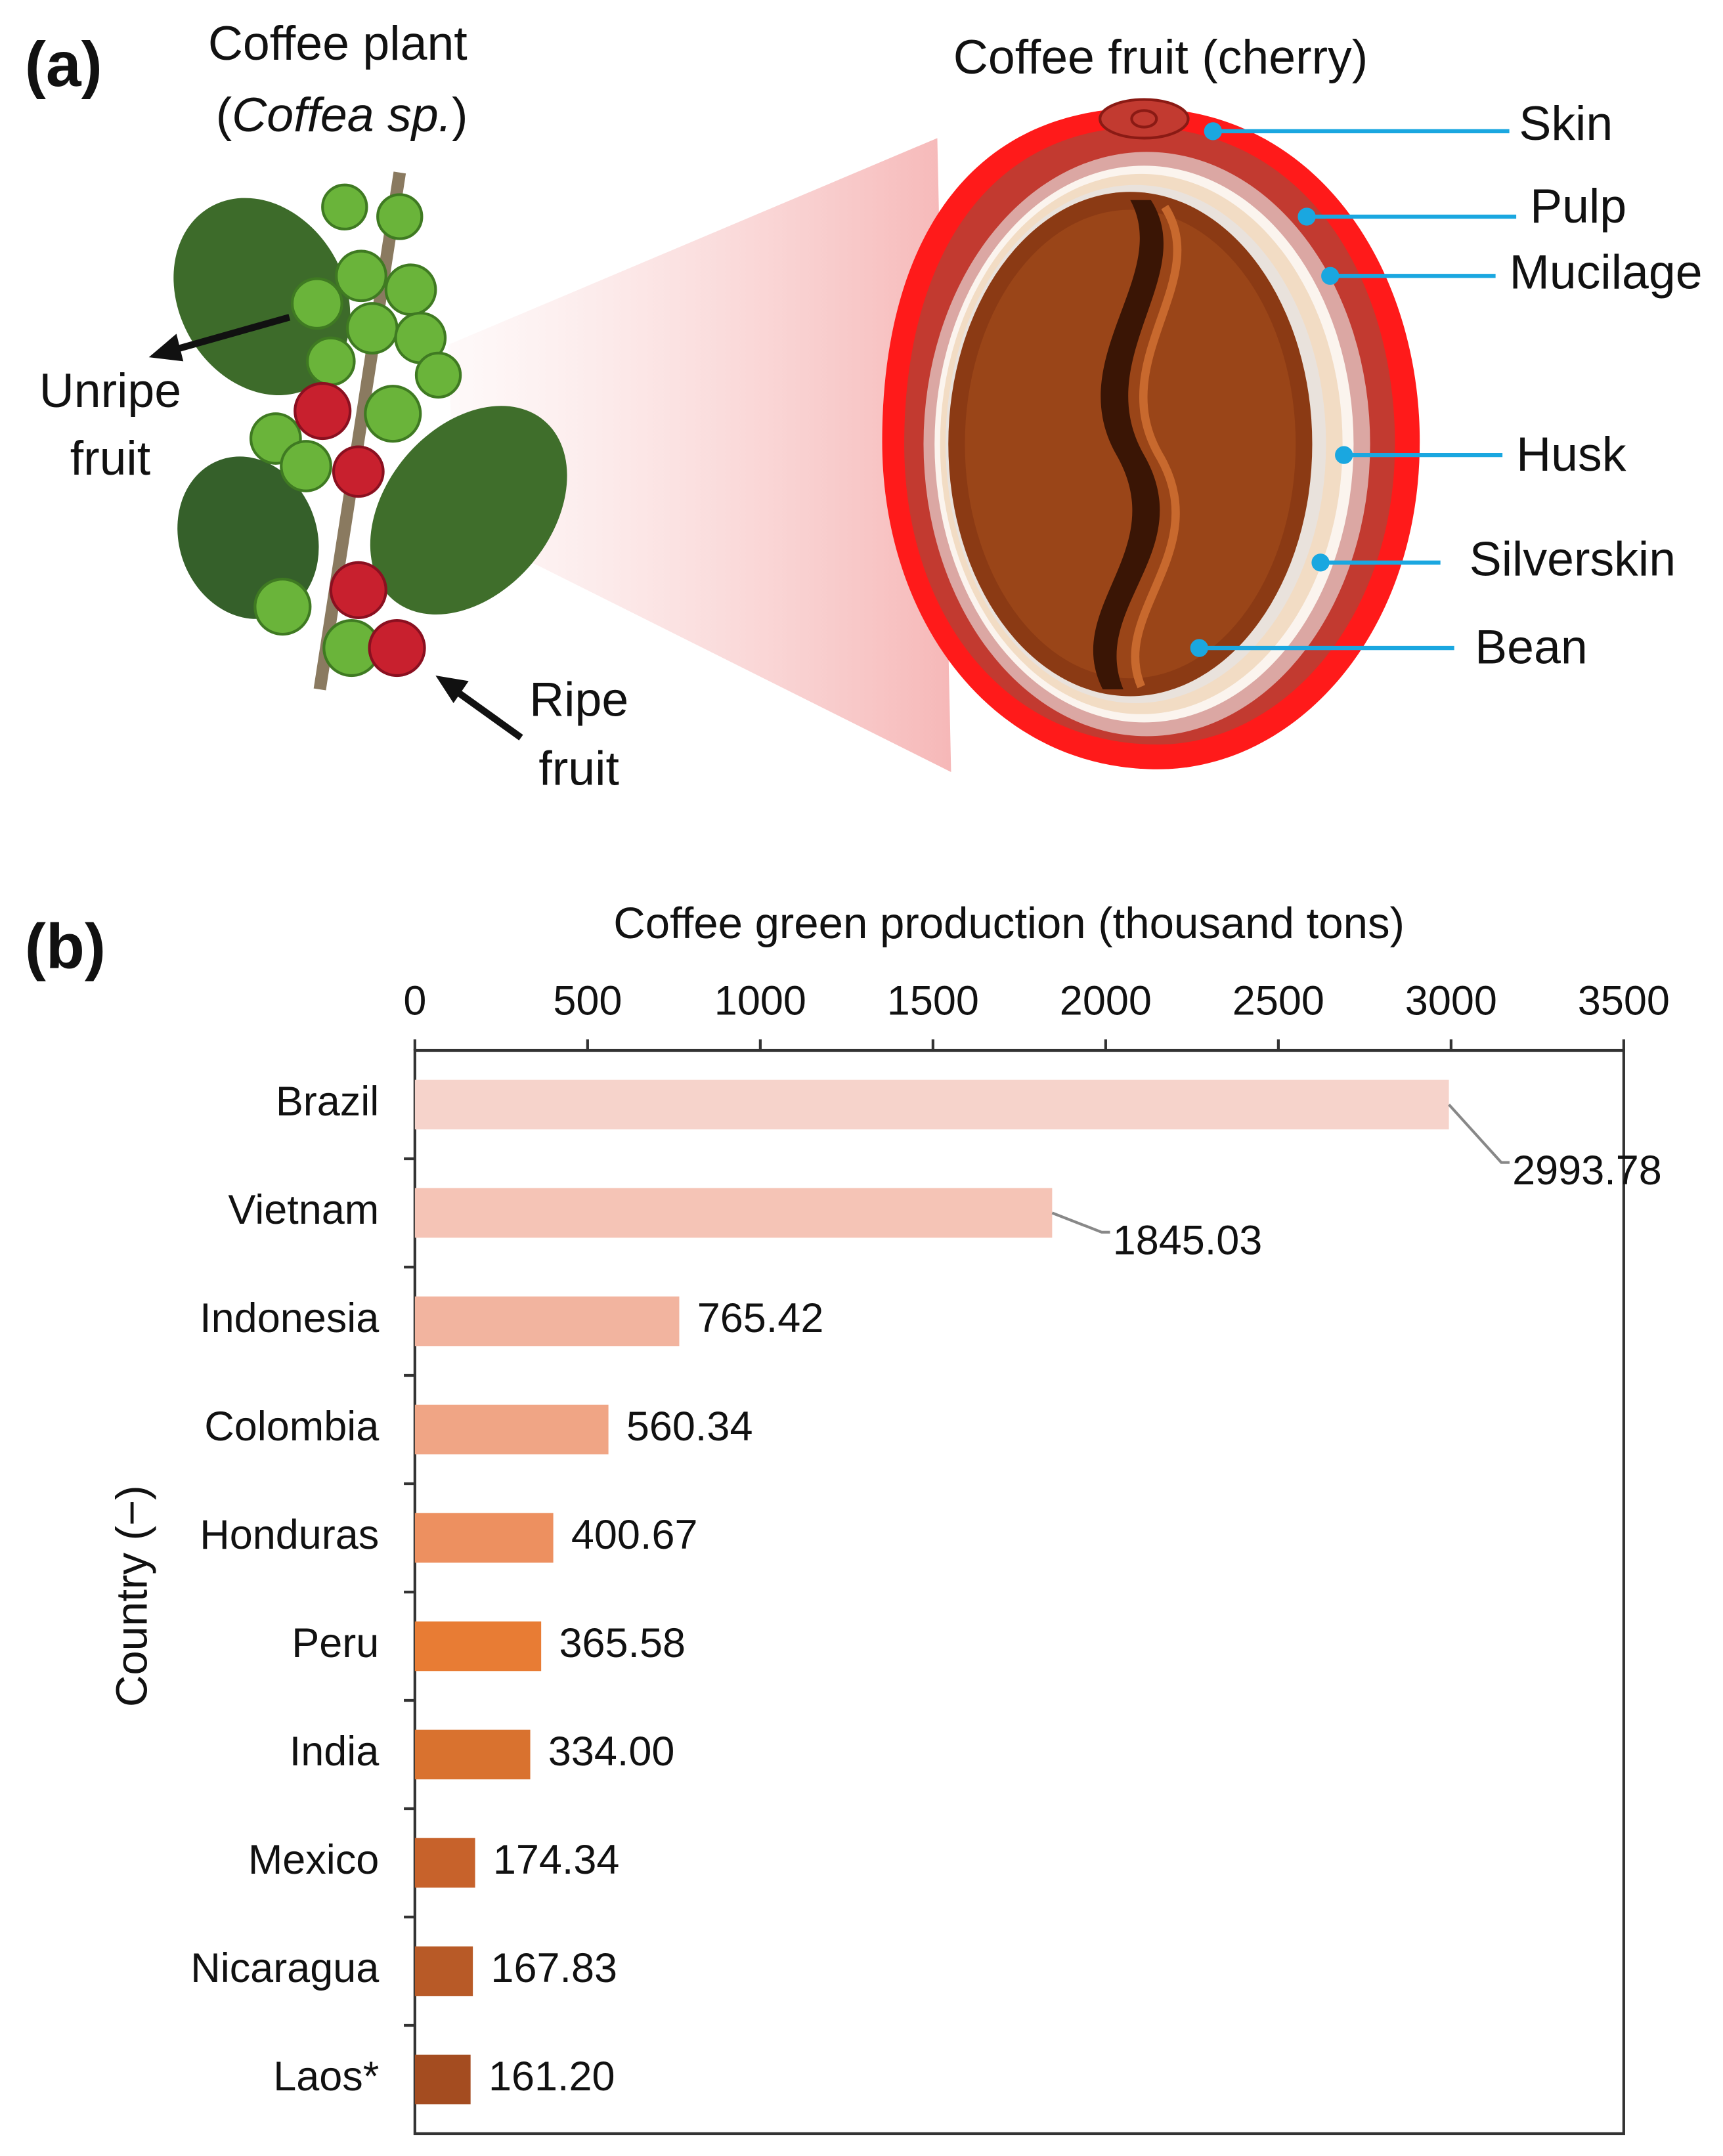 The width and height of the screenshot is (1723, 2156). I want to click on x-tick-label: 1000, so click(760, 1001).